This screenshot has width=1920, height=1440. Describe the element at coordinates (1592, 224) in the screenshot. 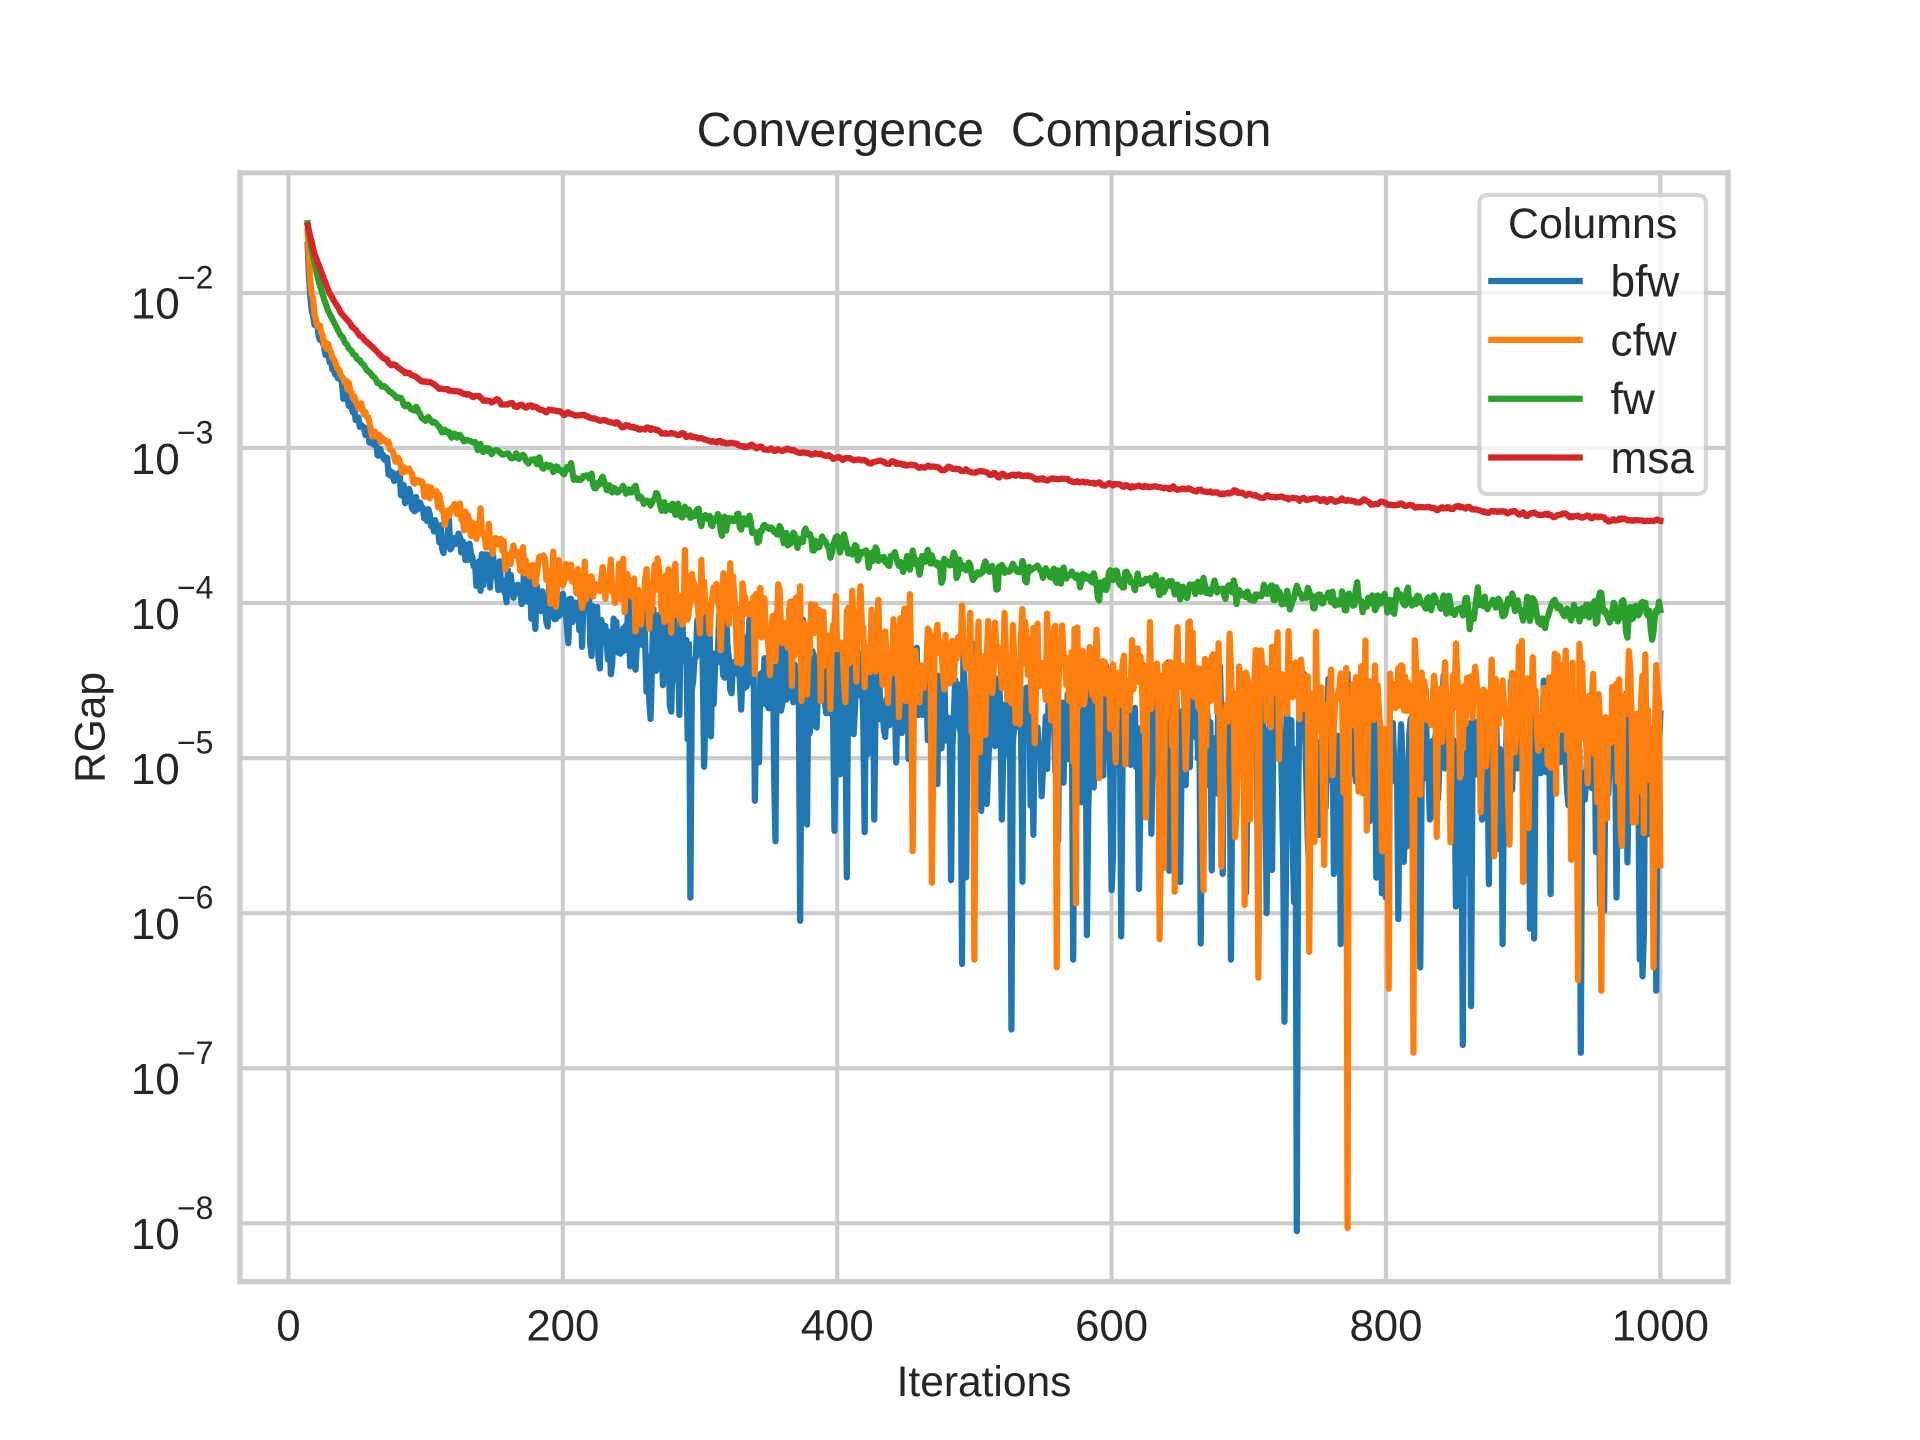

I see `svg-text: Columns` at that location.